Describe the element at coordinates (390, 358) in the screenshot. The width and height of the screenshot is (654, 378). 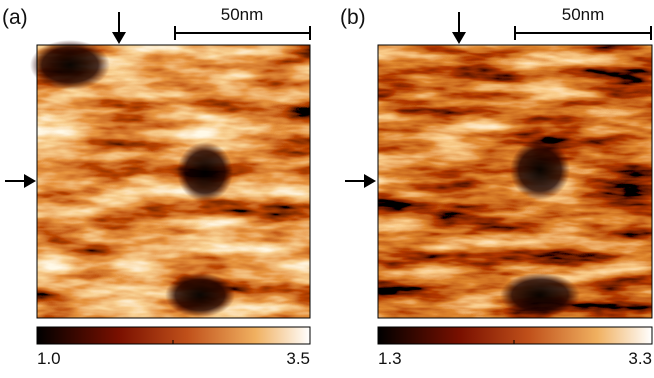
I see `colorbar-min: 1.3` at that location.